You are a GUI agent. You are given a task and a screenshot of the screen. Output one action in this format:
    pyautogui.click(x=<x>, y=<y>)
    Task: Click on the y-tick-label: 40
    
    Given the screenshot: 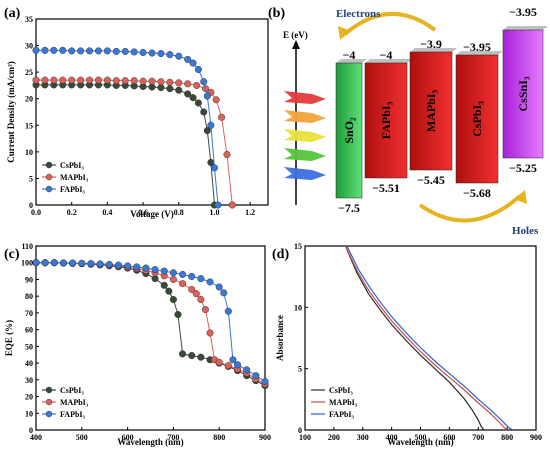 What is the action you would take?
    pyautogui.click(x=29, y=363)
    